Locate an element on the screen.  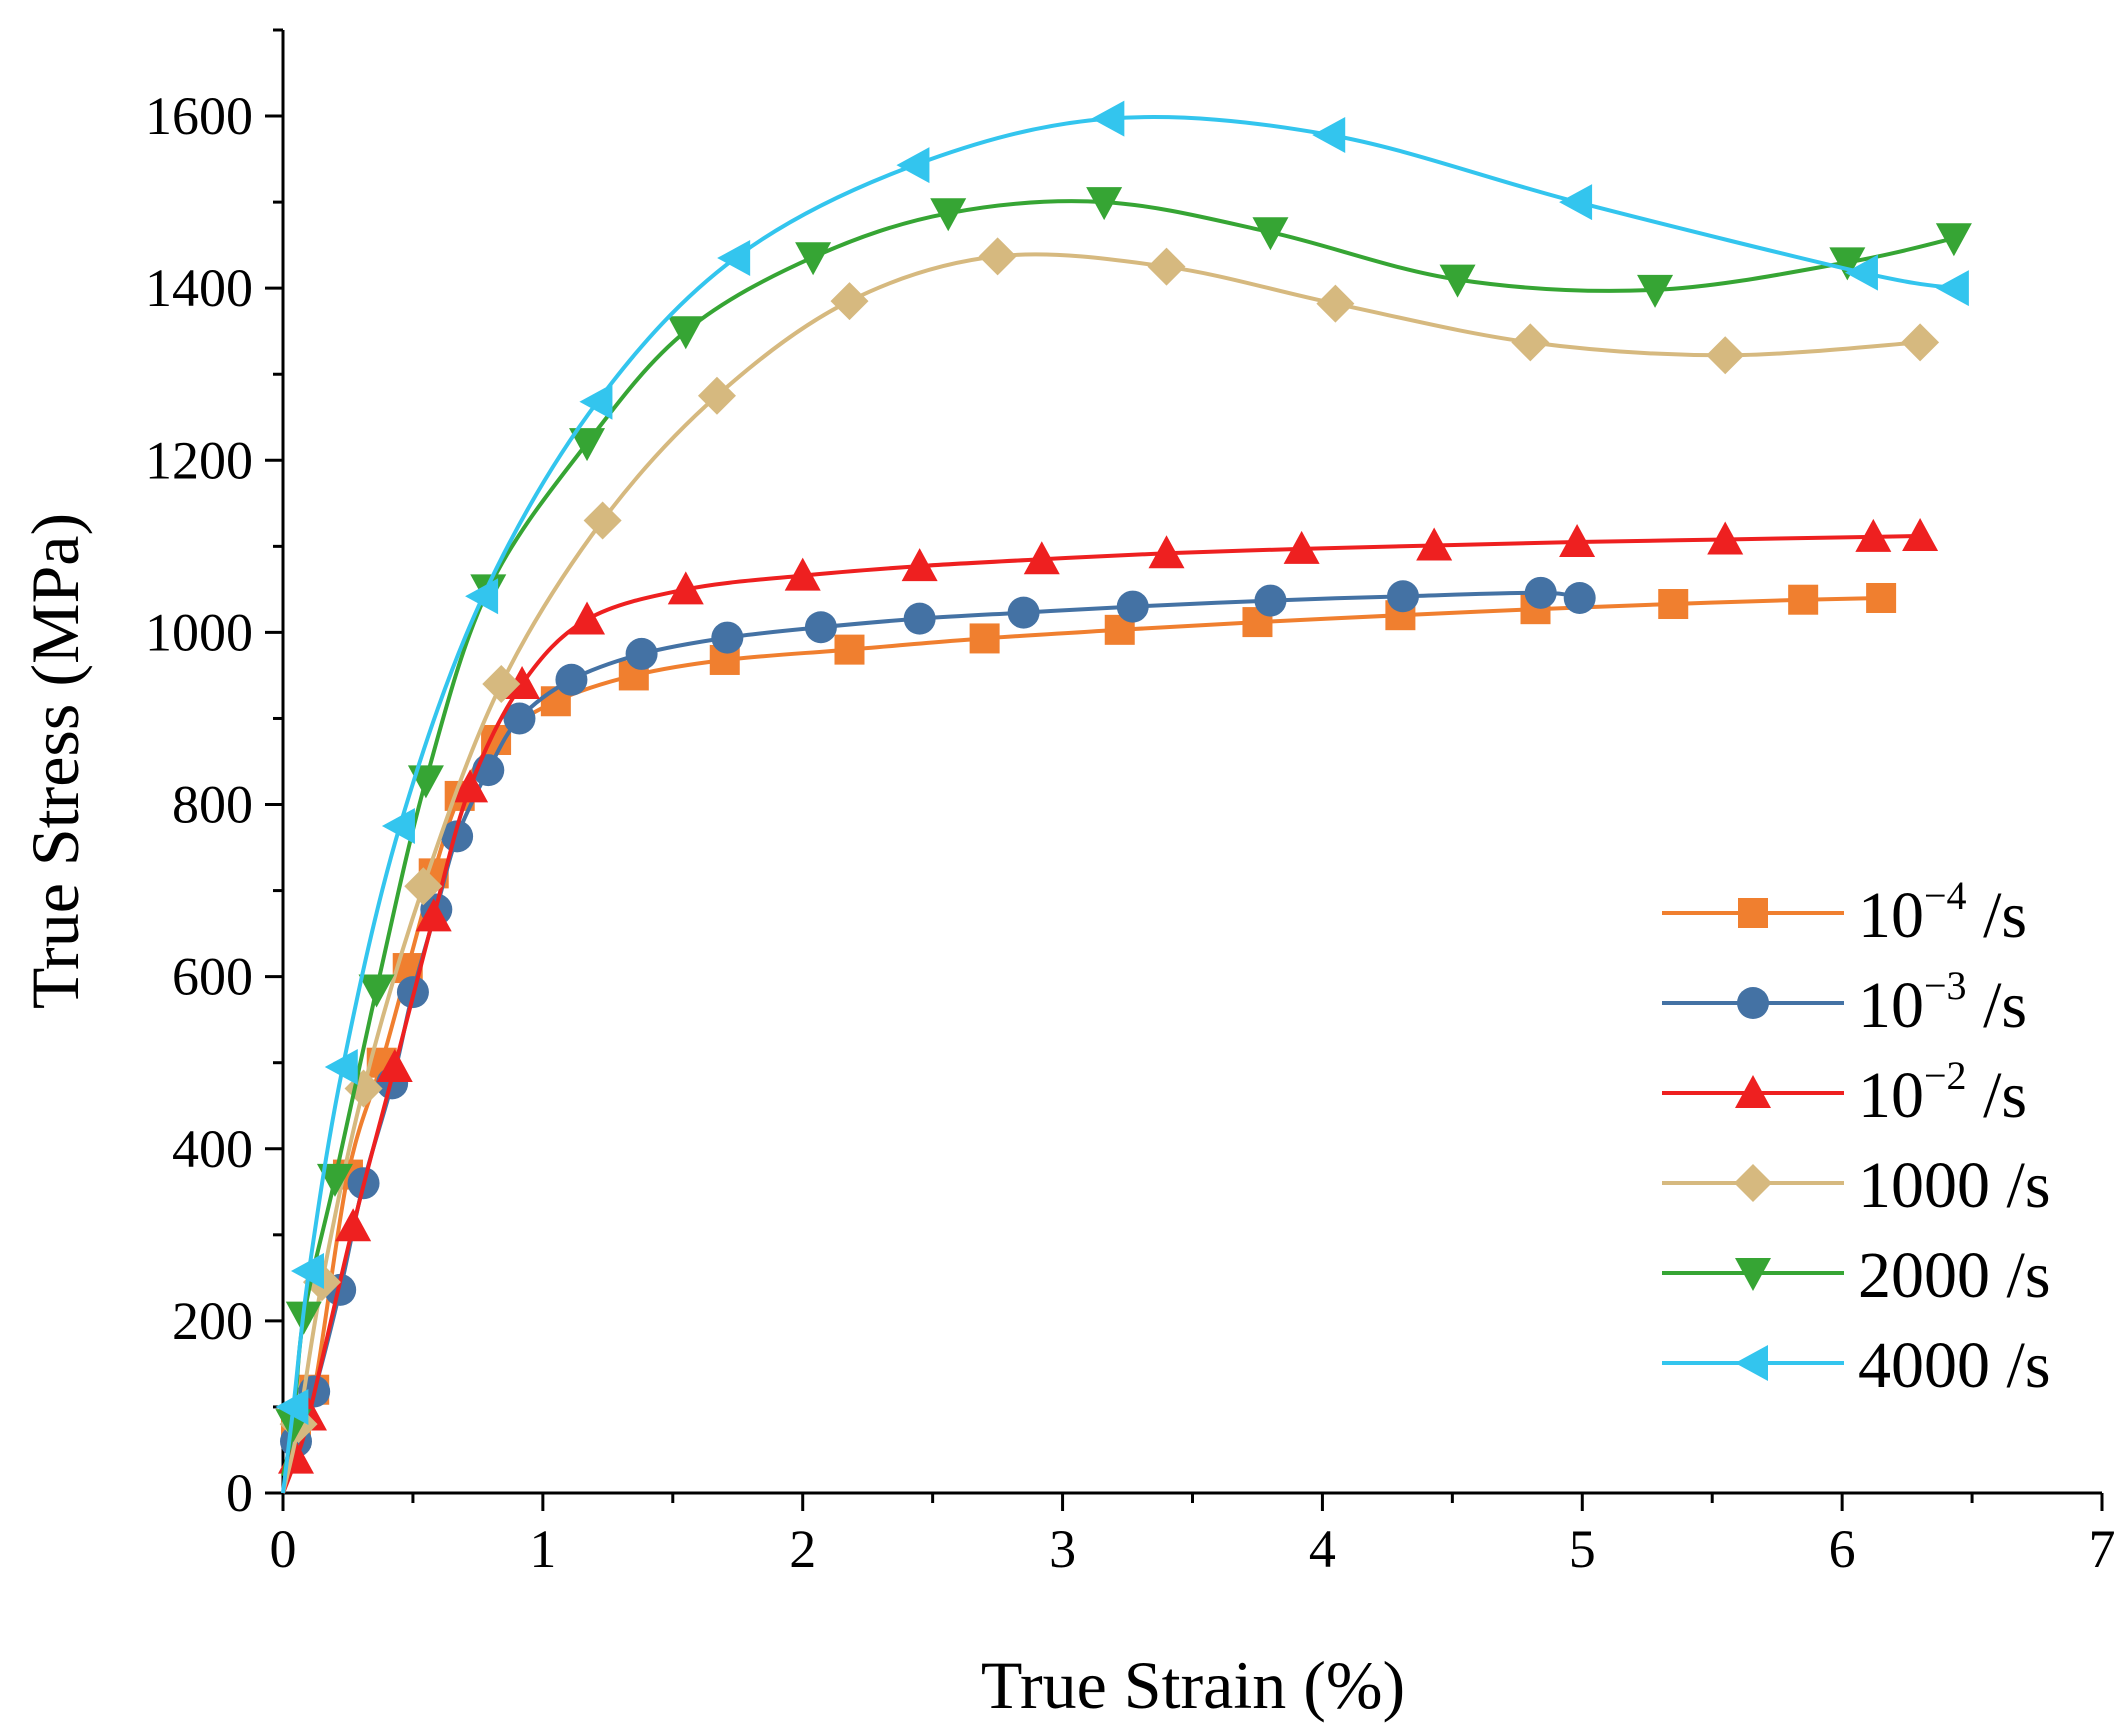
legend-item: 1000 /s is located at coordinates (1856, 1185).